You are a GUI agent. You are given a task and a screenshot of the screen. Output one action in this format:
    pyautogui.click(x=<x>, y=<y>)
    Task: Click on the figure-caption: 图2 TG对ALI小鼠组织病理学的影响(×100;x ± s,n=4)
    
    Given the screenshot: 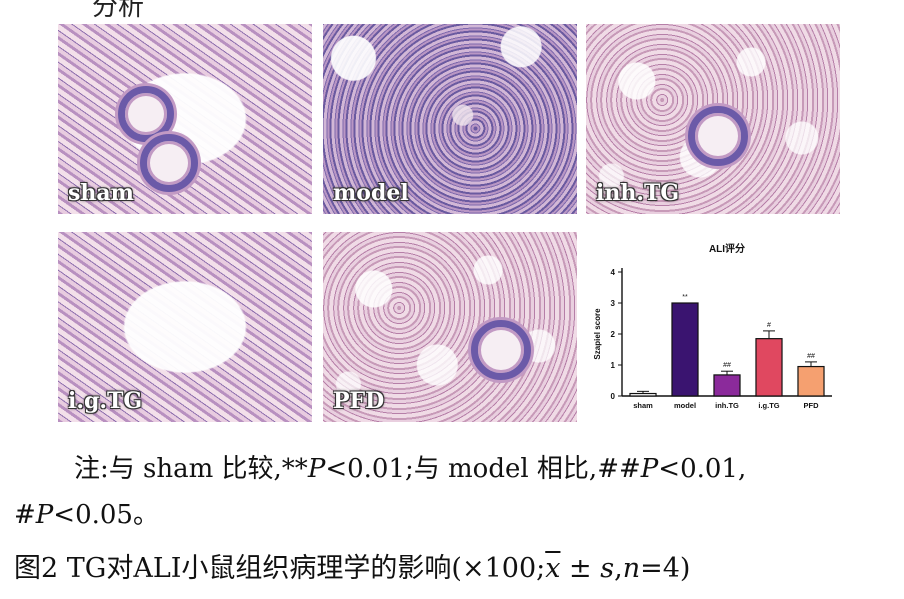 What is the action you would take?
    pyautogui.click(x=352, y=565)
    